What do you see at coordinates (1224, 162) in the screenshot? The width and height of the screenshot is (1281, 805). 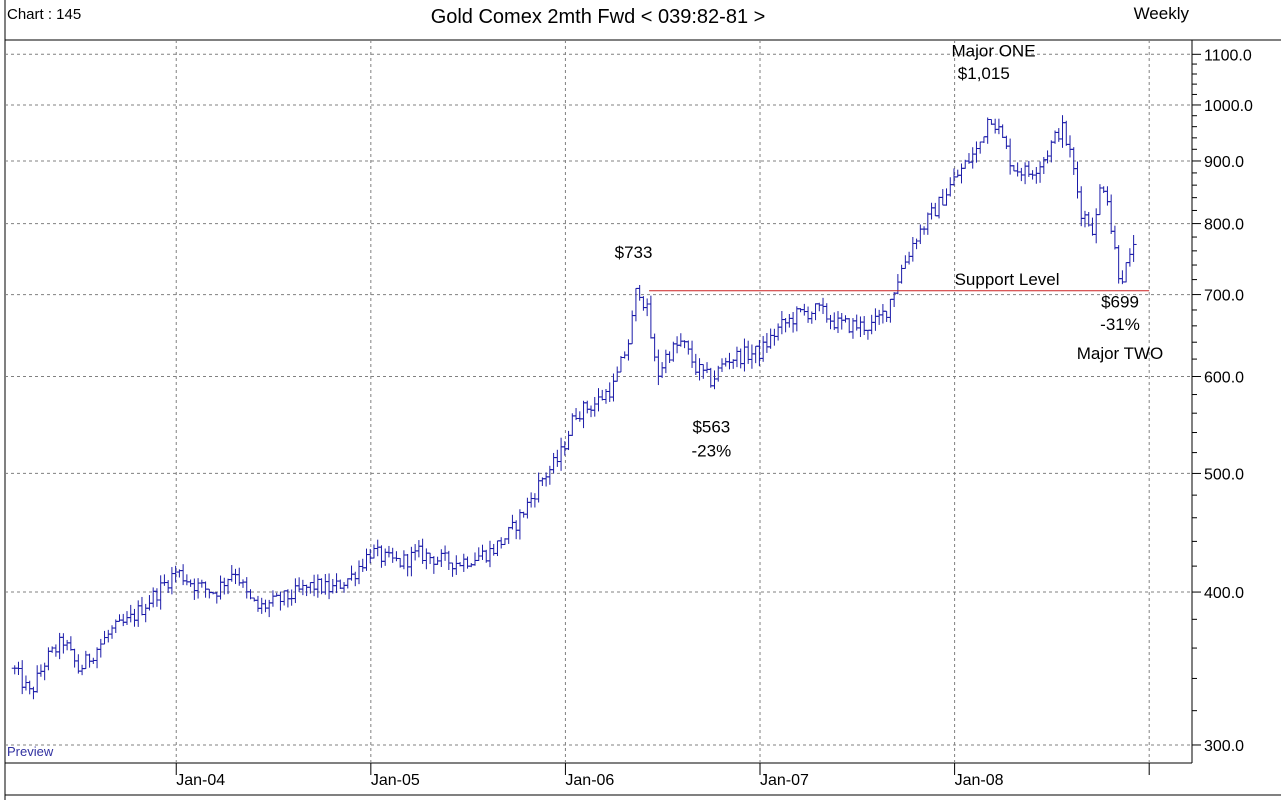 I see `y-tick-label: 900.0` at bounding box center [1224, 162].